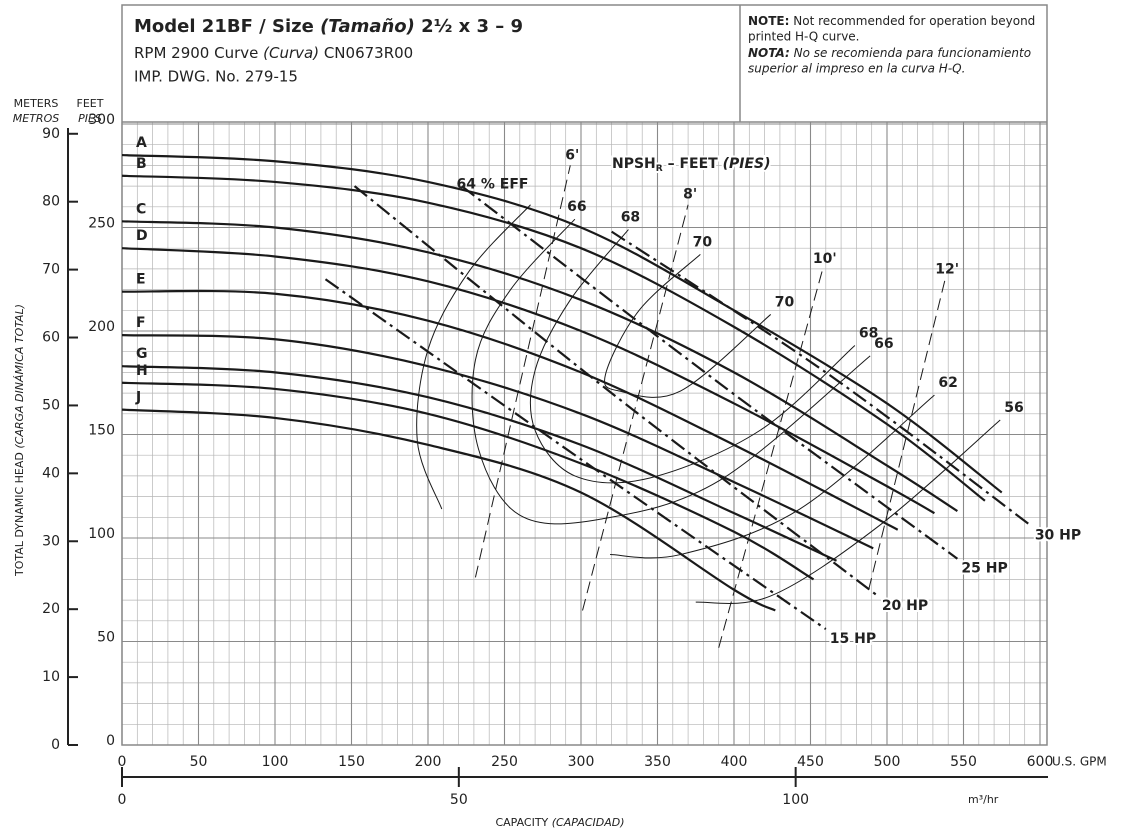  What do you see at coordinates (734, 762) in the screenshot?
I see `x-tick-label: 400` at bounding box center [734, 762].